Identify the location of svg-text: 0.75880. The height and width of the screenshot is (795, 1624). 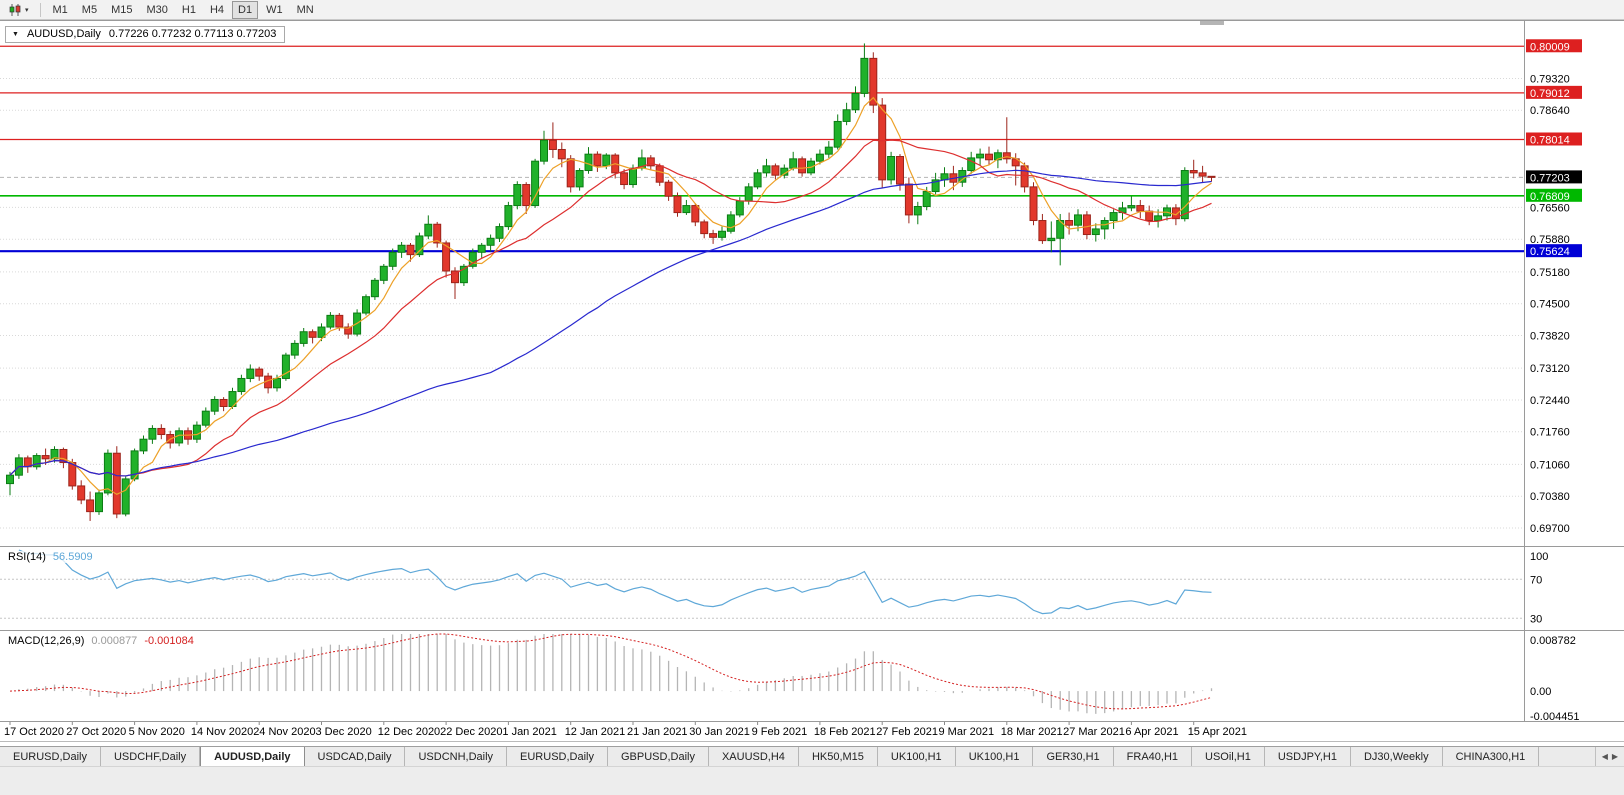
(1550, 240).